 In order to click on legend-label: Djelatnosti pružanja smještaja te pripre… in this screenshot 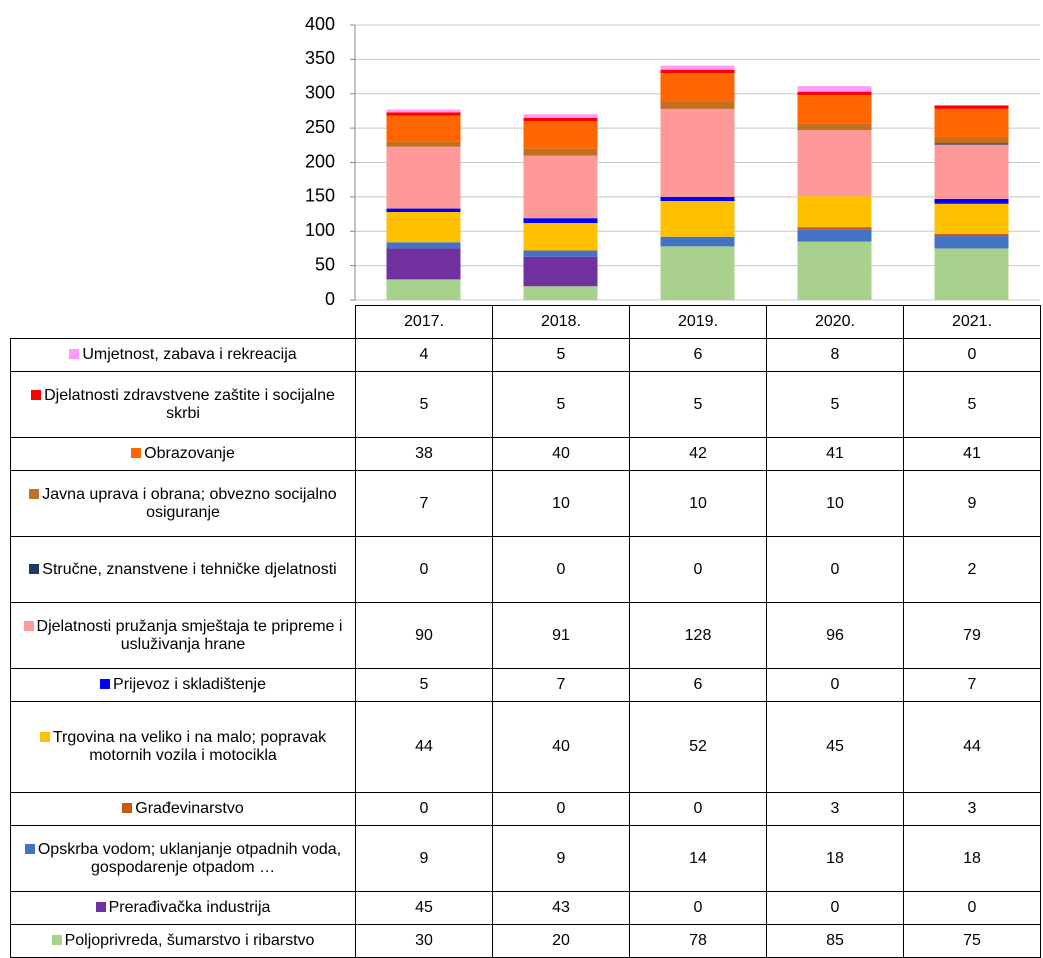, I will do `click(189, 635)`.